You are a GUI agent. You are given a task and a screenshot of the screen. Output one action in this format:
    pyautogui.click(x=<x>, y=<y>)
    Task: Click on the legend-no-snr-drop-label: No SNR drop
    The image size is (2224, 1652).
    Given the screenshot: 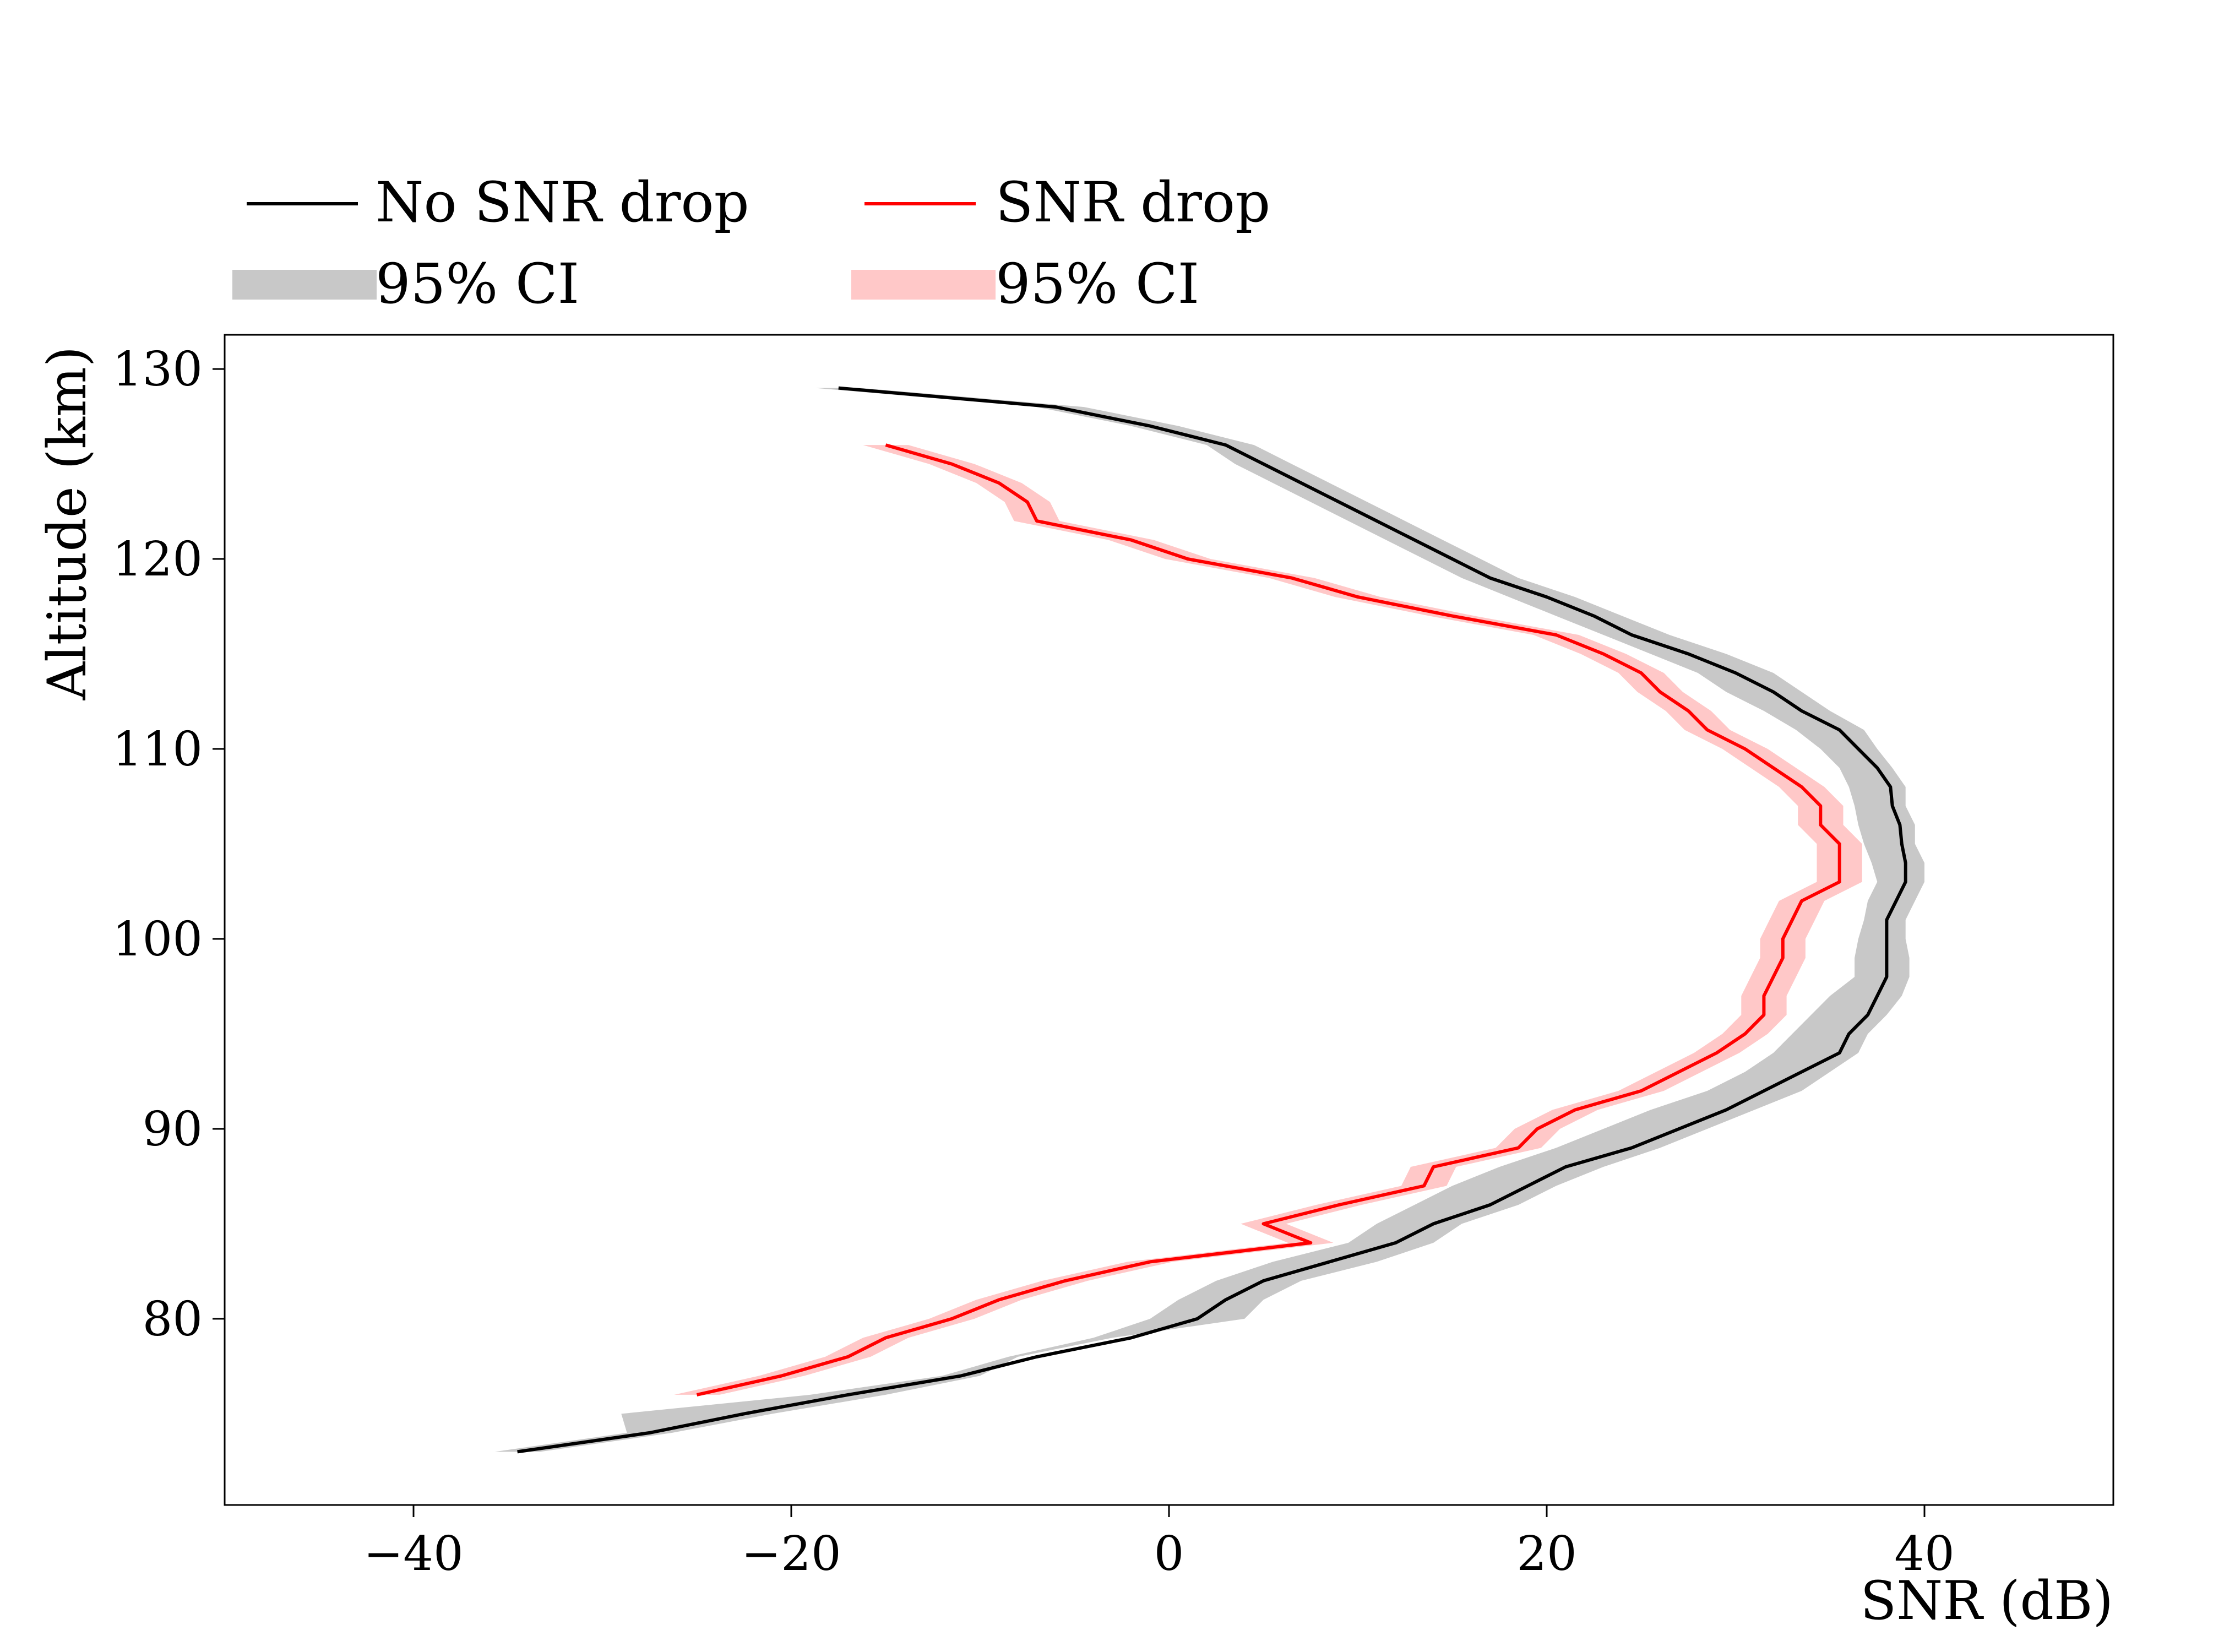 What is the action you would take?
    pyautogui.click(x=562, y=202)
    